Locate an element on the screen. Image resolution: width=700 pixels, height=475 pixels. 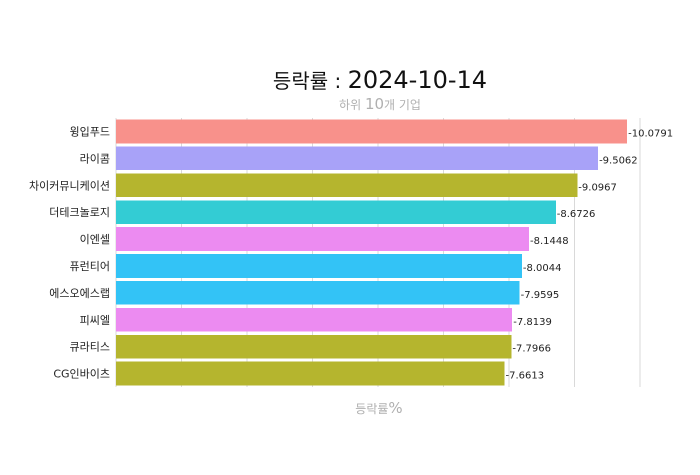
value-label-9: -7.7966 is located at coordinates (531, 349).